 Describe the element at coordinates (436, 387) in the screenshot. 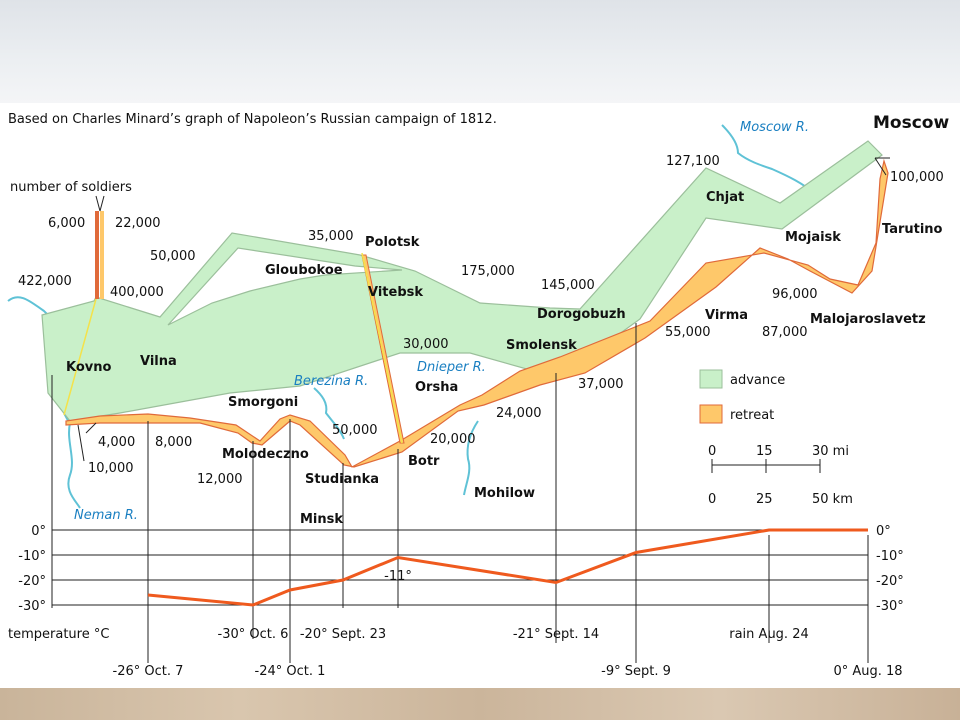

I see `city-label: Orsha` at that location.